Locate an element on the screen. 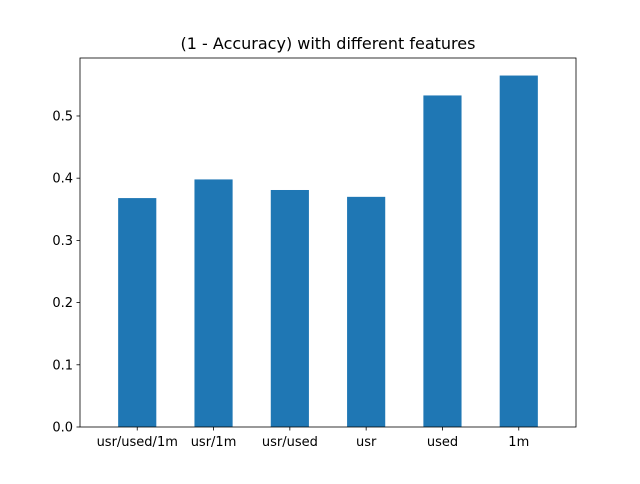 The height and width of the screenshot is (484, 640). bar-usr is located at coordinates (366, 311).